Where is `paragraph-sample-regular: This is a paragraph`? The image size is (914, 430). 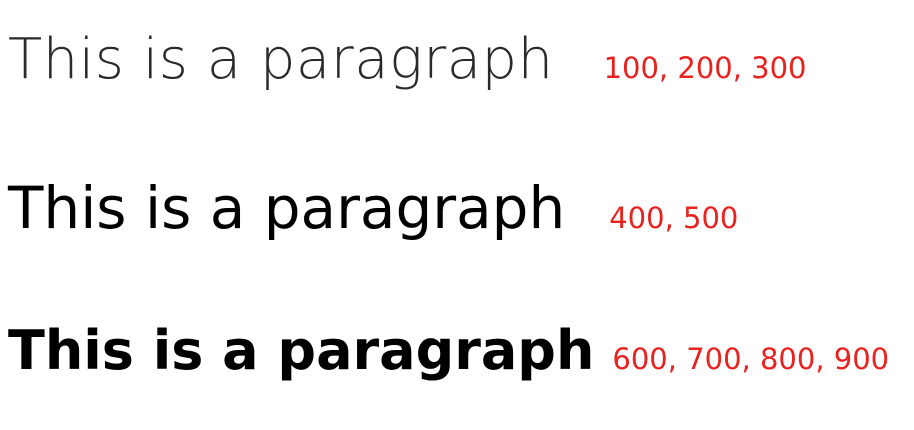
paragraph-sample-regular: This is a paragraph is located at coordinates (287, 208).